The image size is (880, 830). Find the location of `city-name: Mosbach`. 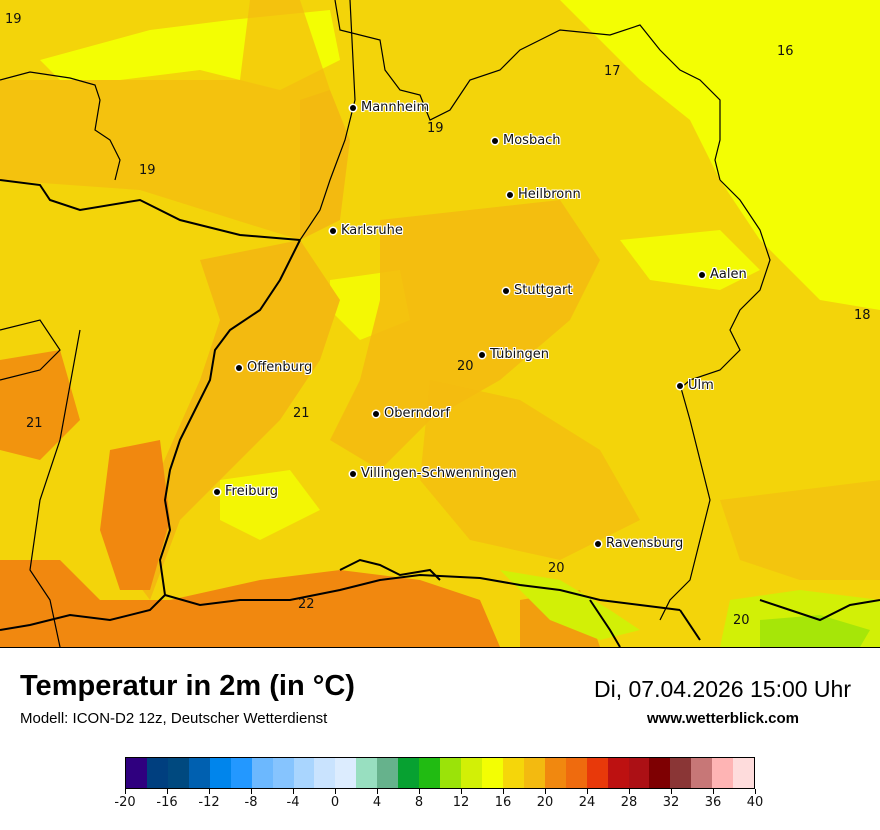

city-name: Mosbach is located at coordinates (532, 140).